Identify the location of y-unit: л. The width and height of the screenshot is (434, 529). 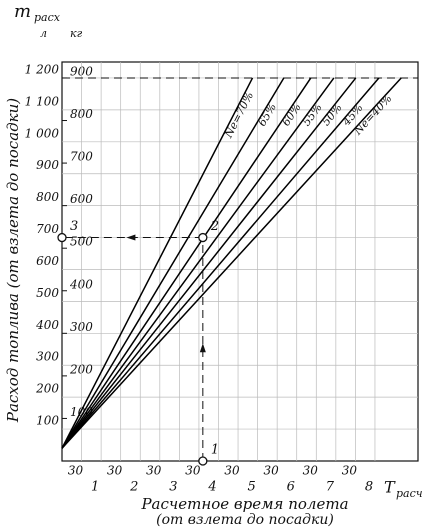
(43, 33).